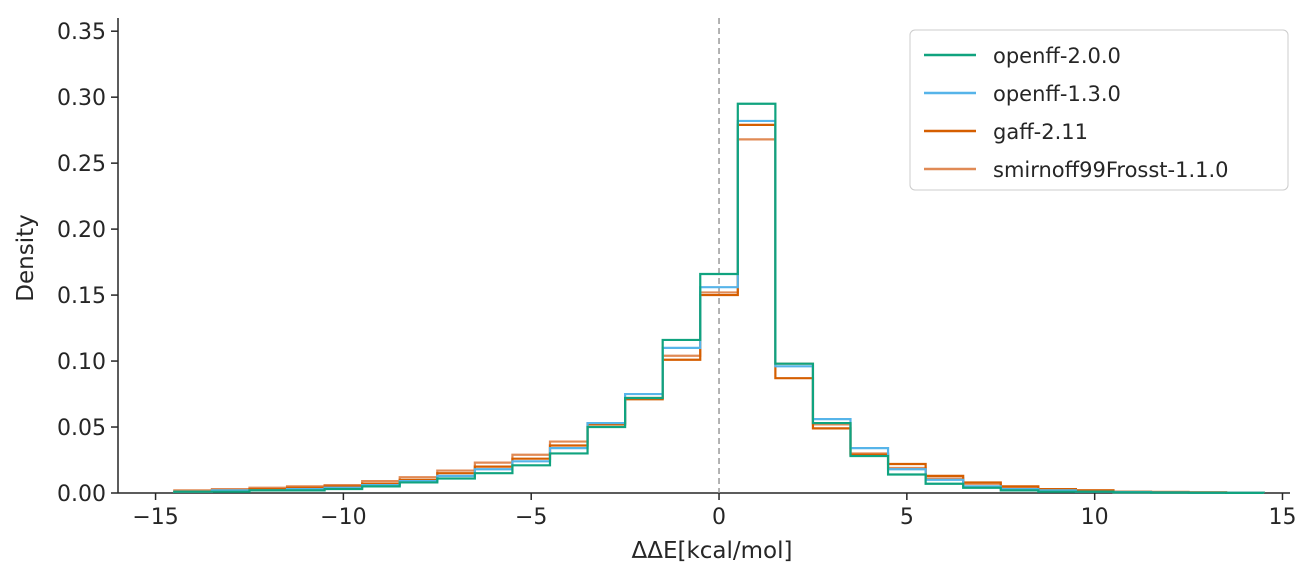 The height and width of the screenshot is (569, 1298). I want to click on y-tick-label: 0.00, so click(81, 494).